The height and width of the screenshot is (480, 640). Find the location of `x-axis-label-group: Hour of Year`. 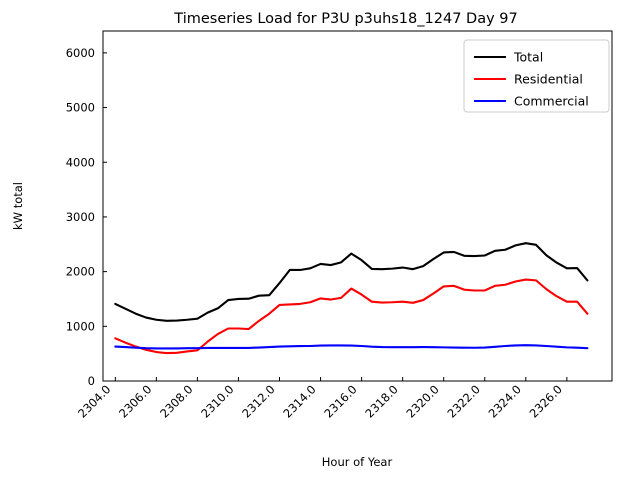

x-axis-label-group: Hour of Year is located at coordinates (357, 462).